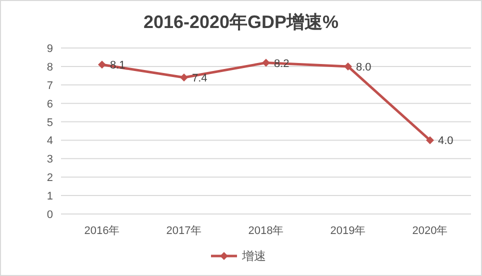 The width and height of the screenshot is (482, 276). Describe the element at coordinates (446, 141) in the screenshot. I see `data-label: 4.0` at that location.